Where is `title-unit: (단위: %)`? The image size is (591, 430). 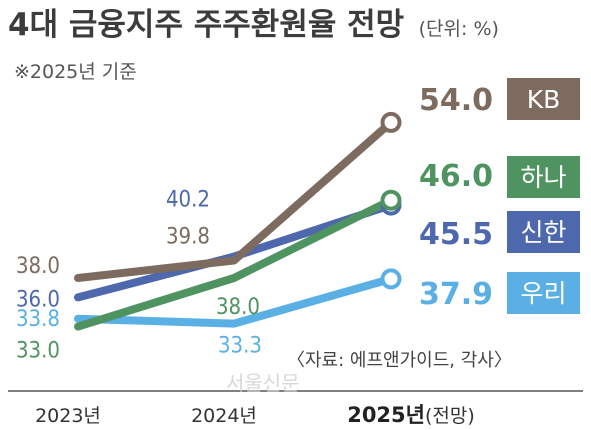 title-unit: (단위: %) is located at coordinates (459, 29).